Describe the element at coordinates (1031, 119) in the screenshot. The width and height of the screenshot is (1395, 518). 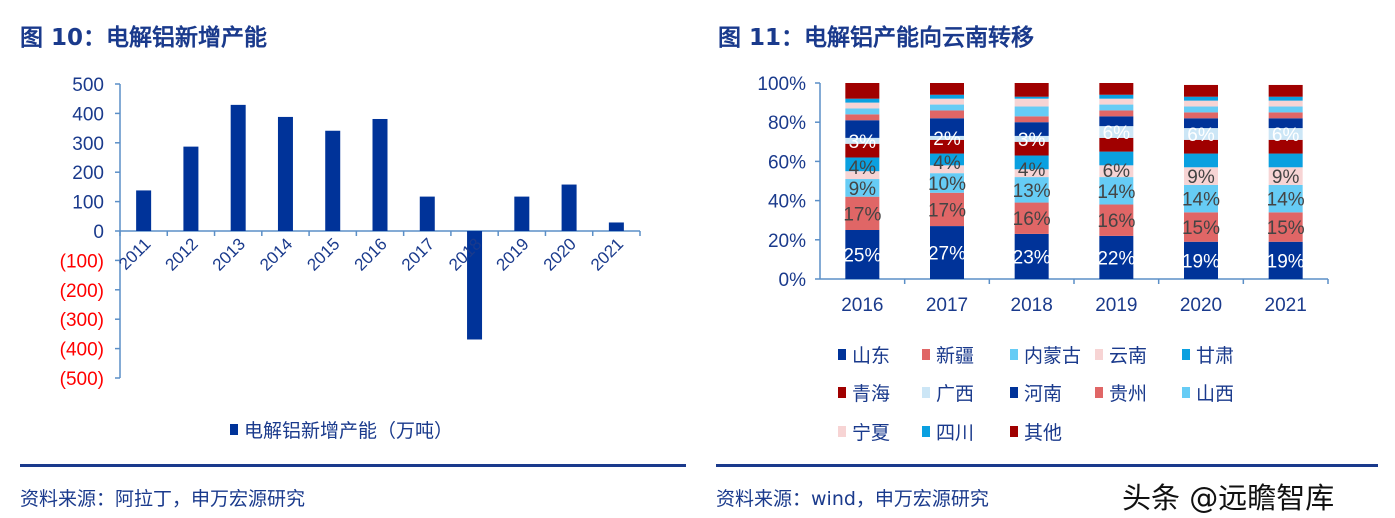
I see `bar-segment-贵州-2018` at that location.